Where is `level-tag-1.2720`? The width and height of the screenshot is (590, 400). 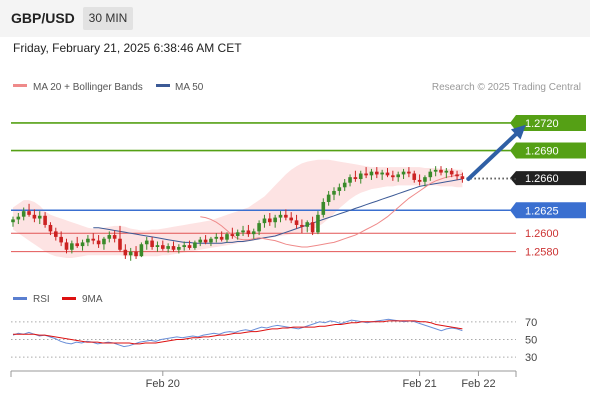
level-tag-1.2720 is located at coordinates (548, 122).